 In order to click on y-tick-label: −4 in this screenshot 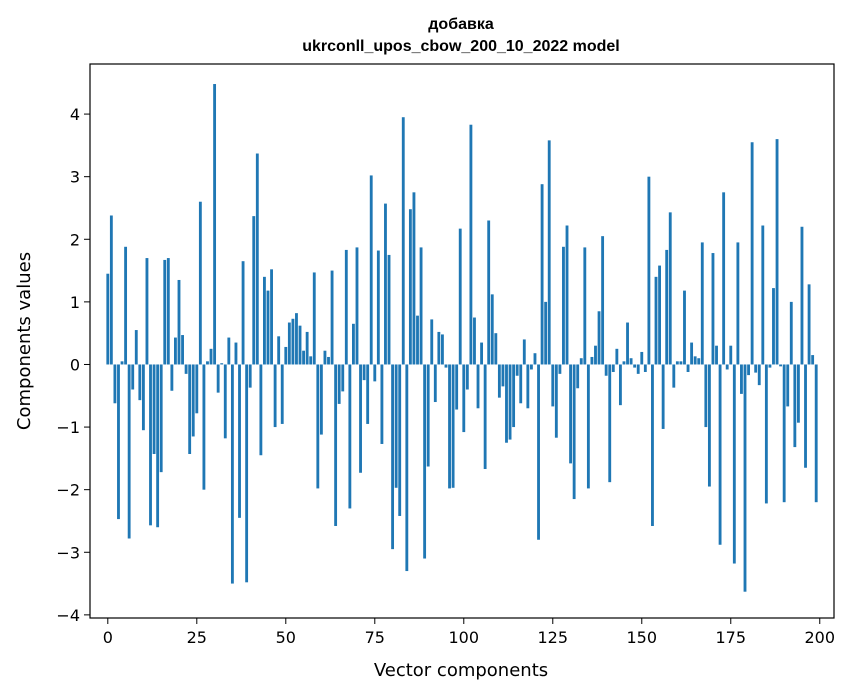, I will do `click(68, 615)`.